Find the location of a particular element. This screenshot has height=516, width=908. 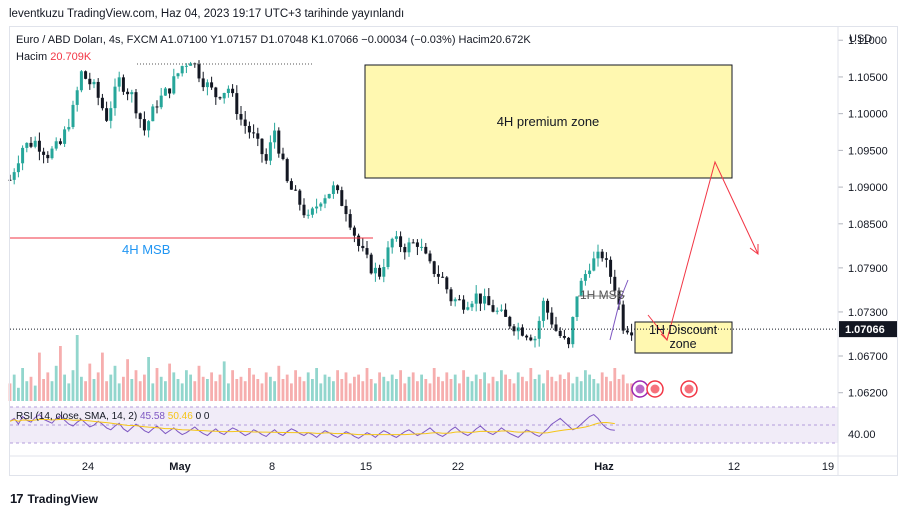

last-price-tag is located at coordinates (868, 329).